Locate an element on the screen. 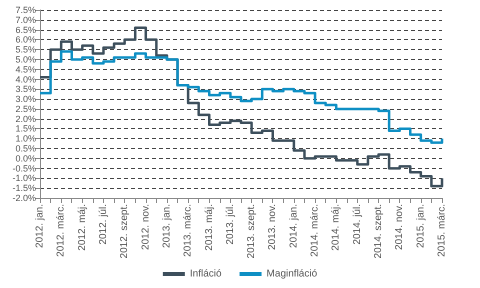 This screenshot has width=480, height=288. x-tick-label: 2012. szept. is located at coordinates (124, 231).